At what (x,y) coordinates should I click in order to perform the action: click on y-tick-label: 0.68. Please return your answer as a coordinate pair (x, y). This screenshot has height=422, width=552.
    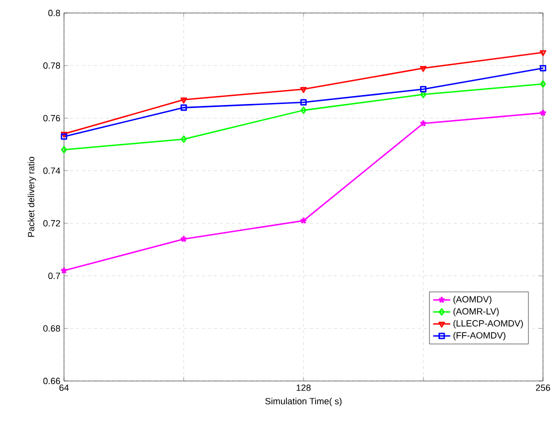
    Looking at the image, I should click on (51, 328).